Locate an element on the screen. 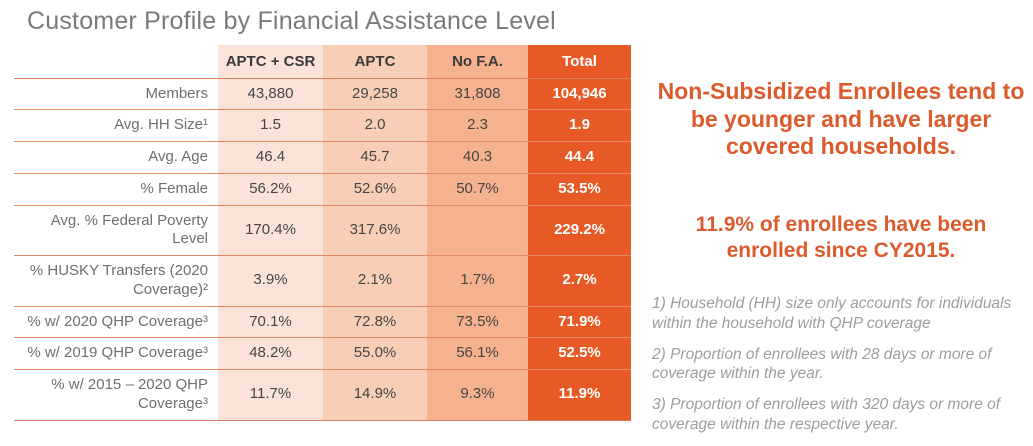  cell-total: 11.9% is located at coordinates (579, 394).